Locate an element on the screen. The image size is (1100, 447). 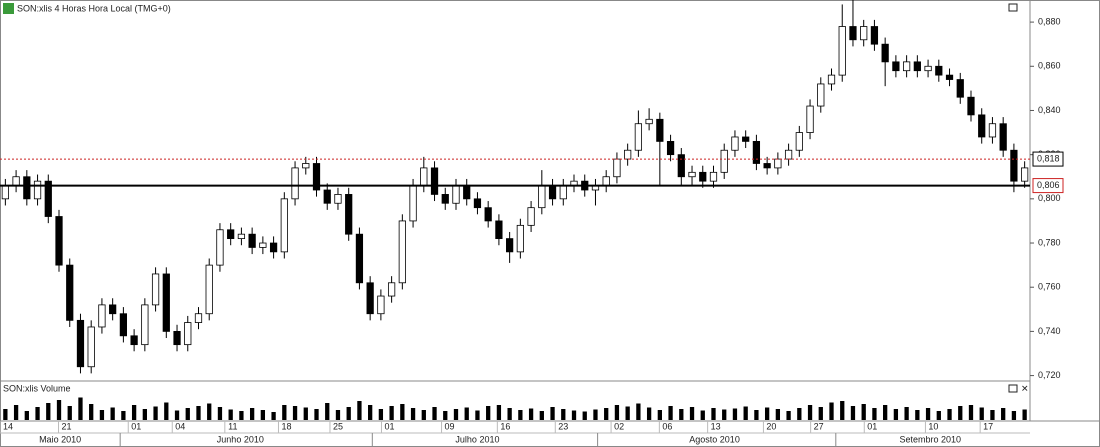
y-tick-label: 0,760 is located at coordinates (1049, 287).